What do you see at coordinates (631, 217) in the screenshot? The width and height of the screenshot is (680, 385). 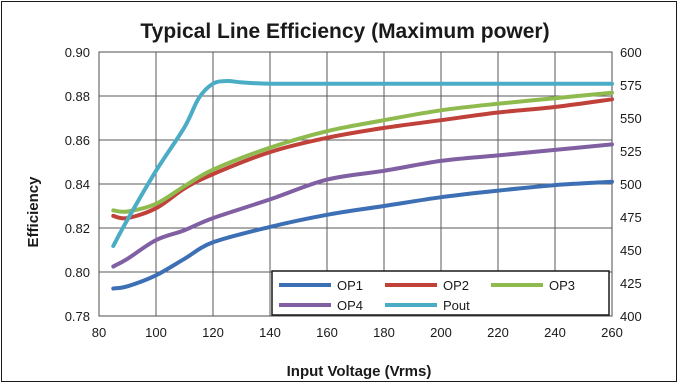 I see `y2-tick-label: 475` at bounding box center [631, 217].